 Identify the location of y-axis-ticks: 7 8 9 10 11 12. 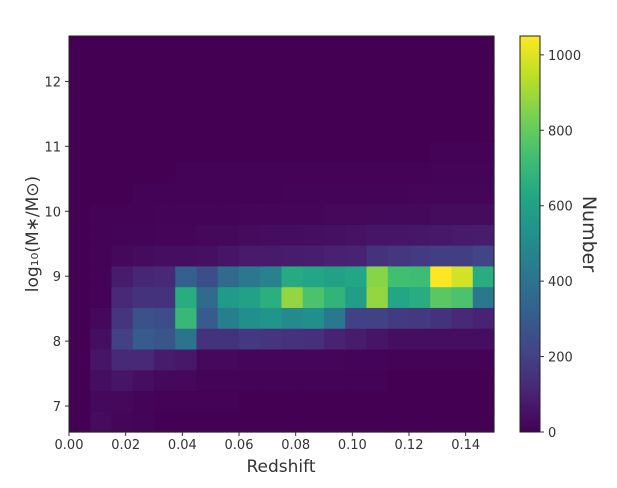
(56, 245).